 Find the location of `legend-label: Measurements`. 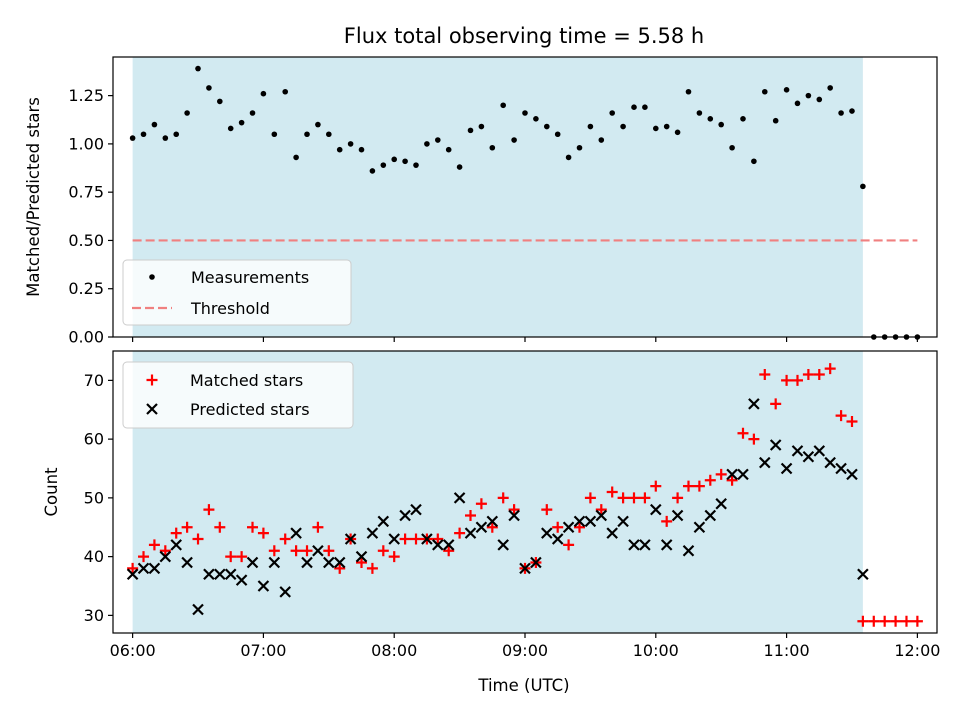

legend-label: Measurements is located at coordinates (250, 277).